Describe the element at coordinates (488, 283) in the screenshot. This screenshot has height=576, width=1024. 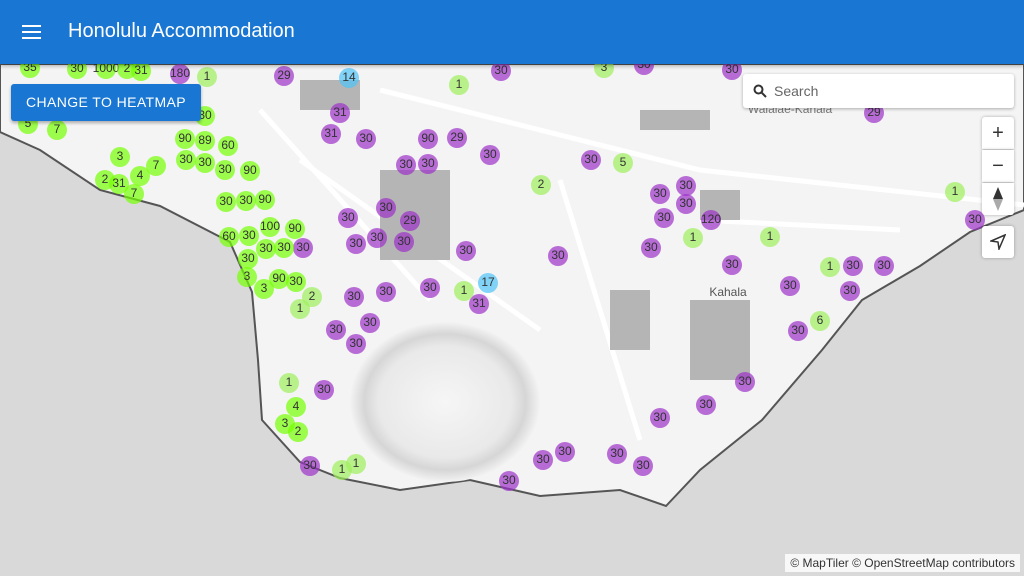
I see `marker: 17` at that location.